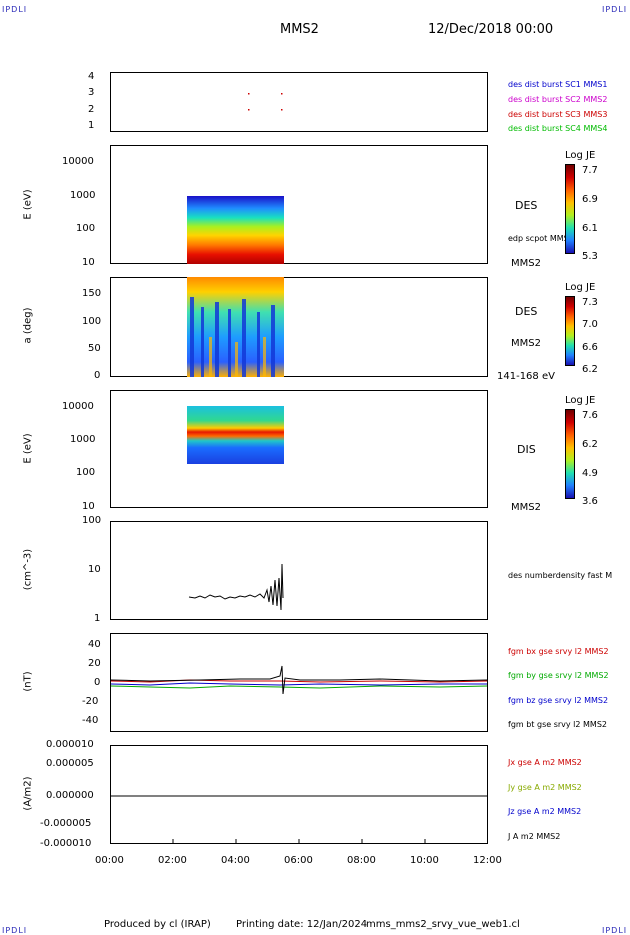 The height and width of the screenshot is (935, 630). What do you see at coordinates (302, 924) in the screenshot?
I see `footer-printing-date: Printing date: 12/Jan/2024` at bounding box center [302, 924].